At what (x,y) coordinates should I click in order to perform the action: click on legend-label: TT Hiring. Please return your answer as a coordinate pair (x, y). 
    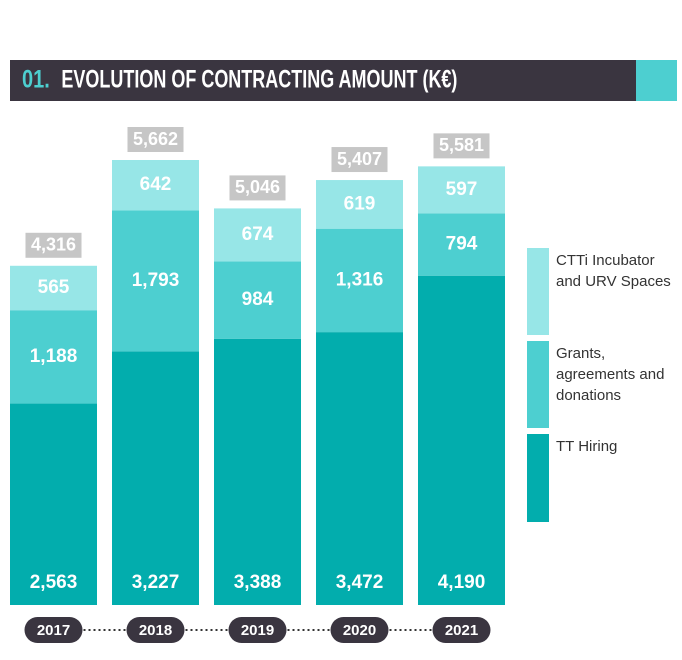
    Looking at the image, I should click on (587, 446).